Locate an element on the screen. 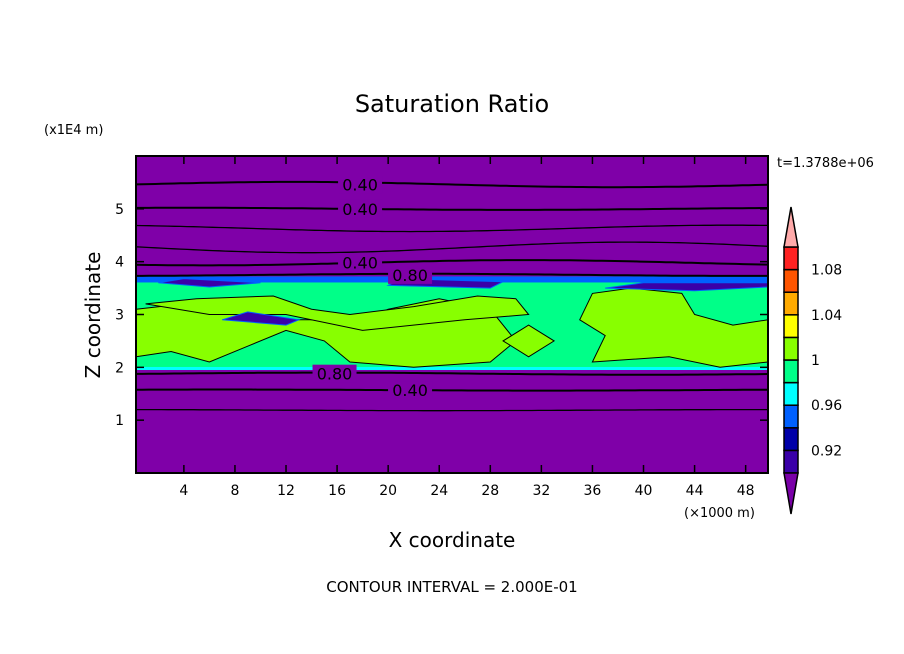 This screenshot has width=904, height=654. colorbar-over-arrow is located at coordinates (791, 227).